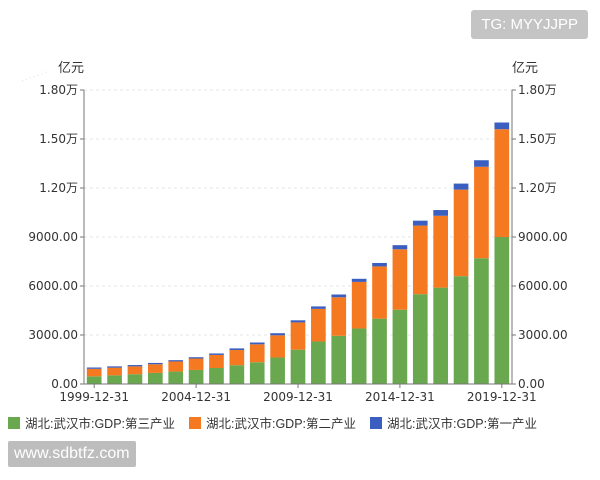  What do you see at coordinates (53, 286) in the screenshot?
I see `y-tick-label-left: 6000.00` at bounding box center [53, 286].